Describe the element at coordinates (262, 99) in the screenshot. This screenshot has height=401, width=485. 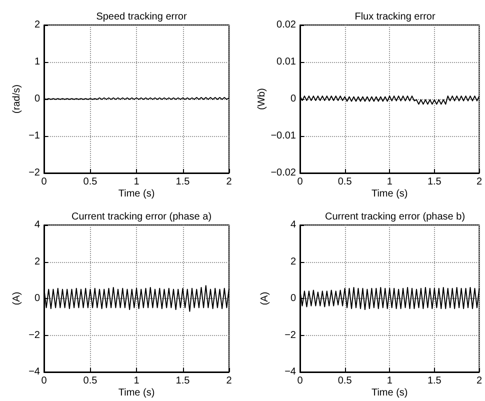
I see `y-axis-title: (Wb)` at that location.